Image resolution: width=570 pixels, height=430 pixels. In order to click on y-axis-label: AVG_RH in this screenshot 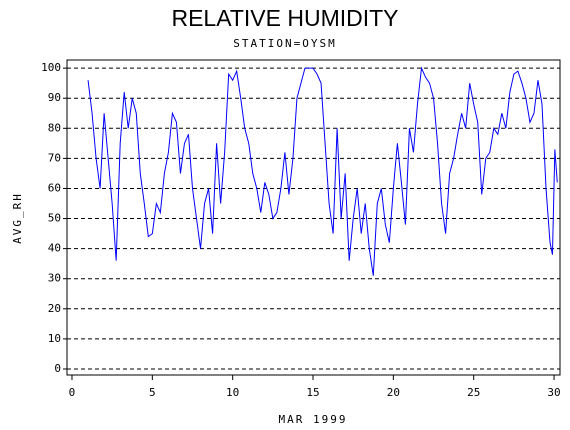, I will do `click(17, 218)`.